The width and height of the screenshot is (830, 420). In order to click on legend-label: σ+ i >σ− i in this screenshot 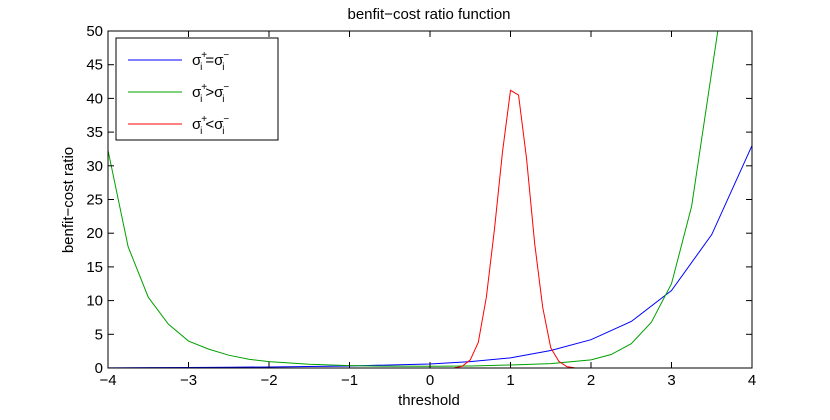, I will do `click(210, 93)`.